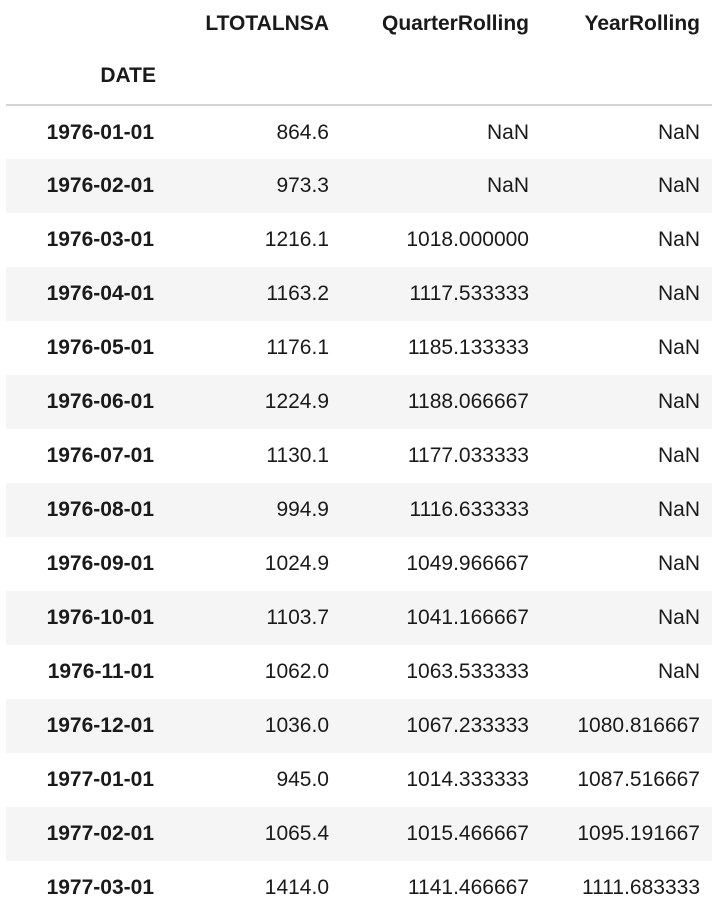  What do you see at coordinates (359, 132) in the screenshot?
I see `table-row: 1976-01-01 864.6 NaN NaN` at bounding box center [359, 132].